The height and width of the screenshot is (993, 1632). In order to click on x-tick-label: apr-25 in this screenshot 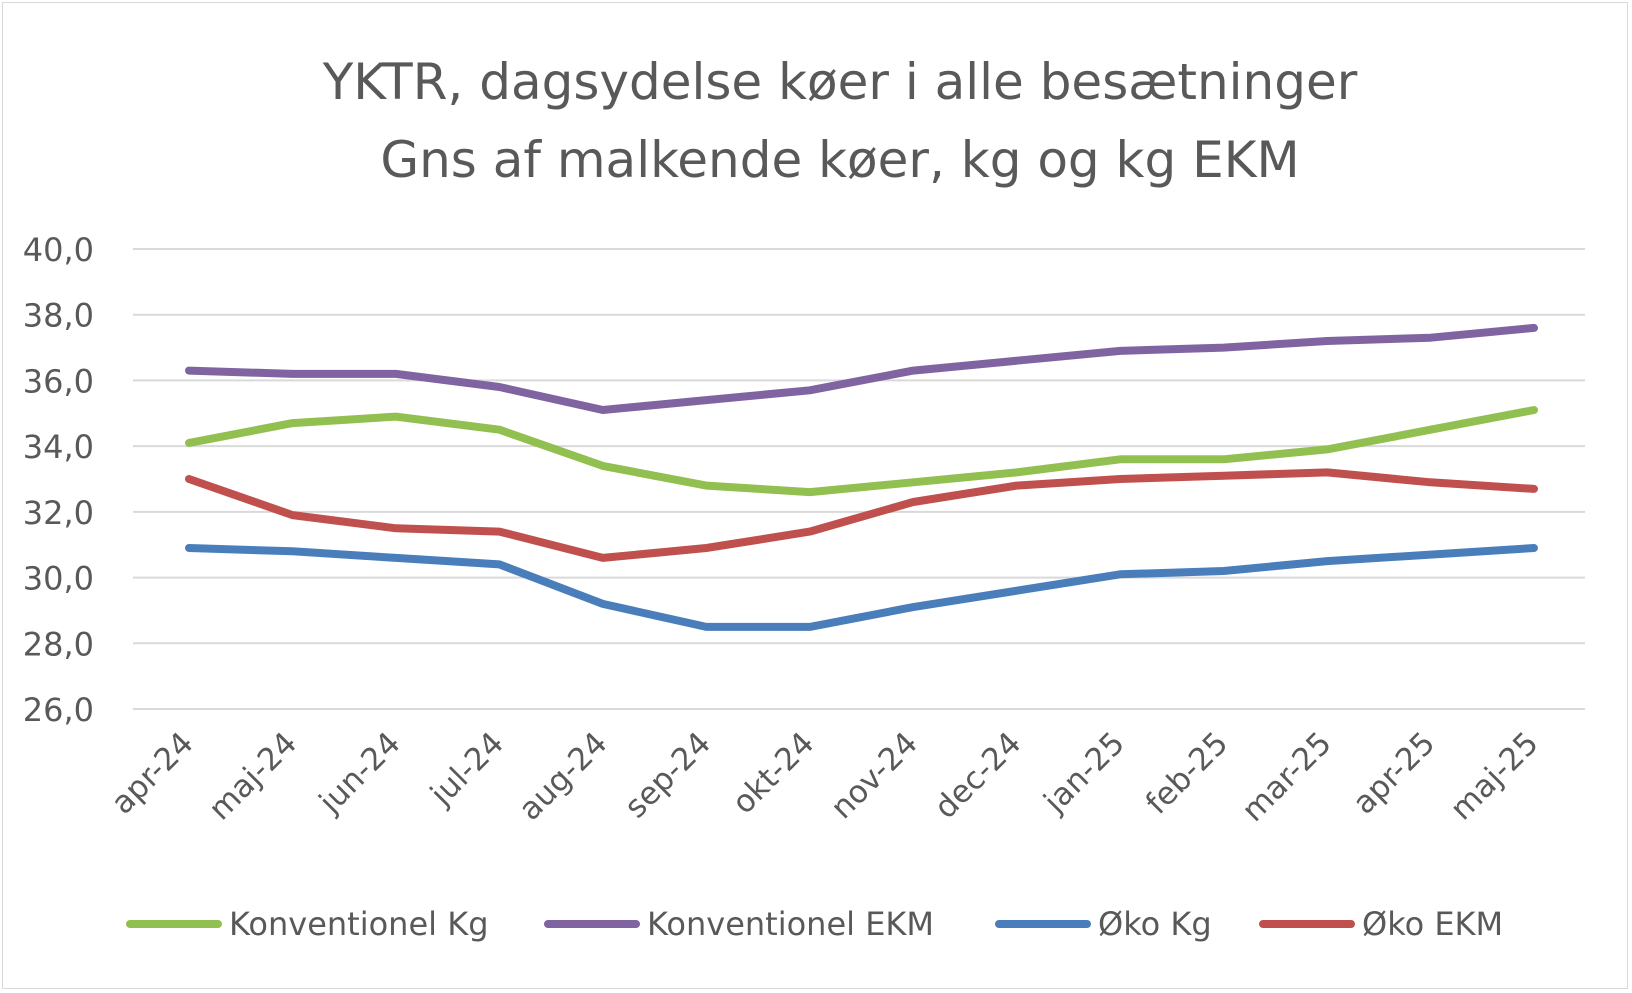, I will do `click(1394, 773)`.